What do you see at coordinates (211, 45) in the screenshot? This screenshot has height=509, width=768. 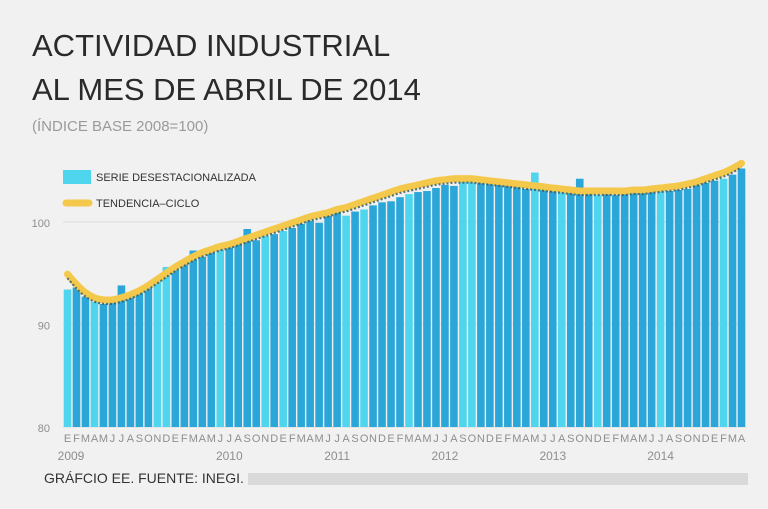 I see `chart-title-line-1: ACTIVIDAD INDUSTRIAL` at bounding box center [211, 45].